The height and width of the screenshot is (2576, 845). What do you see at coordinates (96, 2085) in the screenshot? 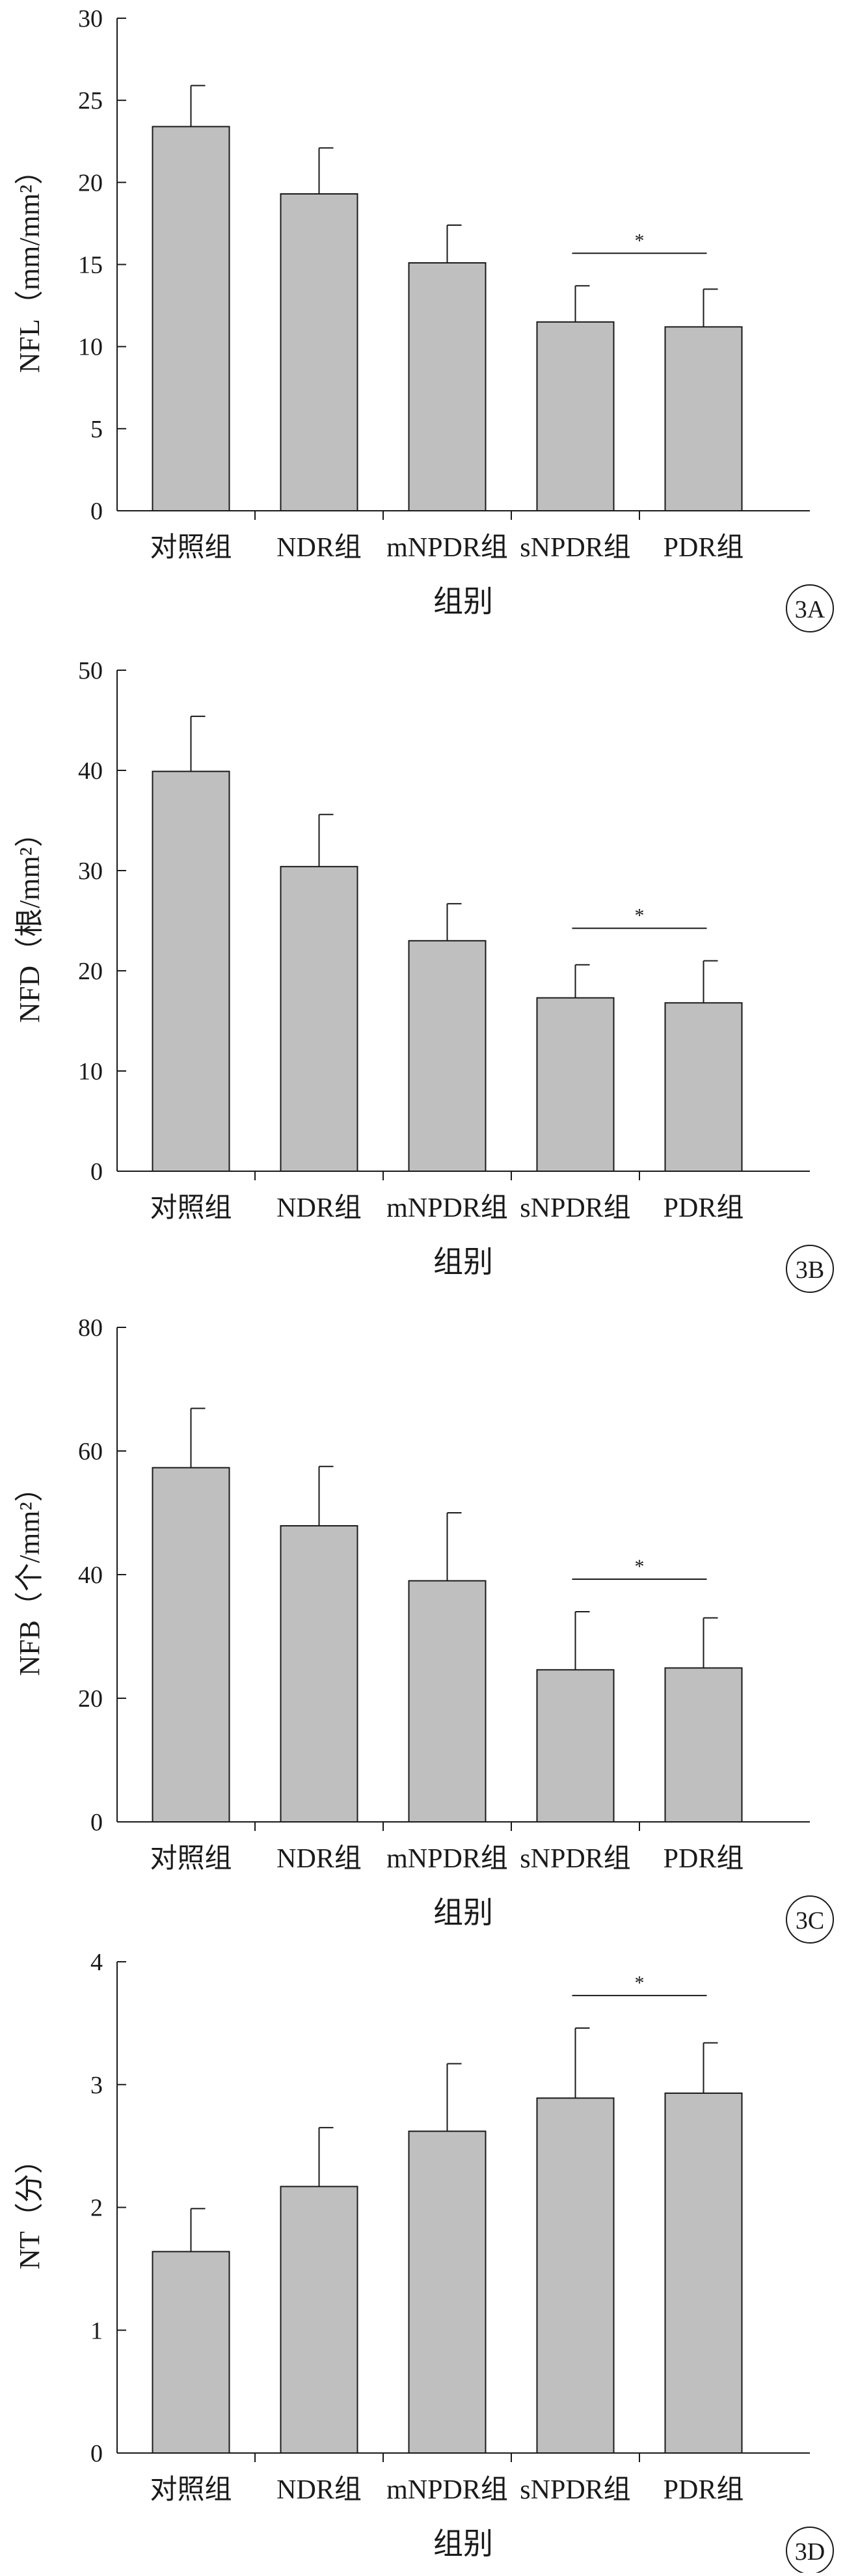
I see `y-tick-label: 3` at bounding box center [96, 2085].